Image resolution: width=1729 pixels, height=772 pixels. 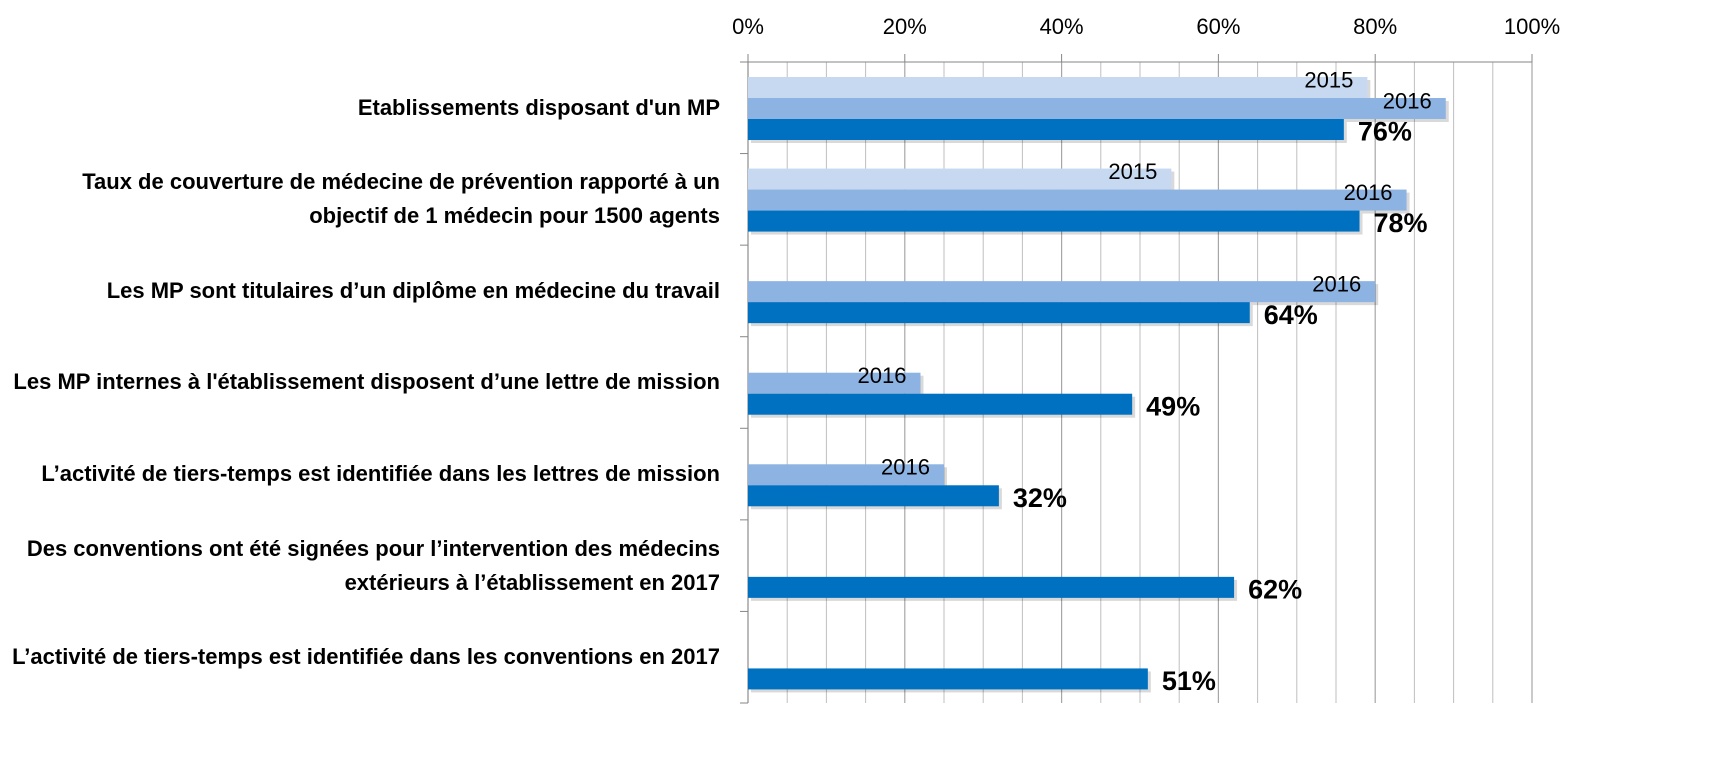 What do you see at coordinates (1189, 681) in the screenshot?
I see `value-label: 51%` at bounding box center [1189, 681].